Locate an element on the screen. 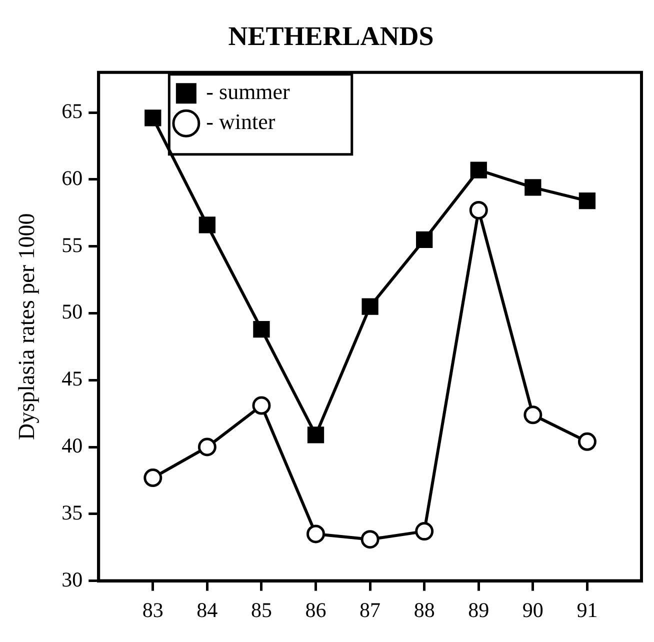 This screenshot has width=654, height=642. y-tick-label: 65 is located at coordinates (72, 111).